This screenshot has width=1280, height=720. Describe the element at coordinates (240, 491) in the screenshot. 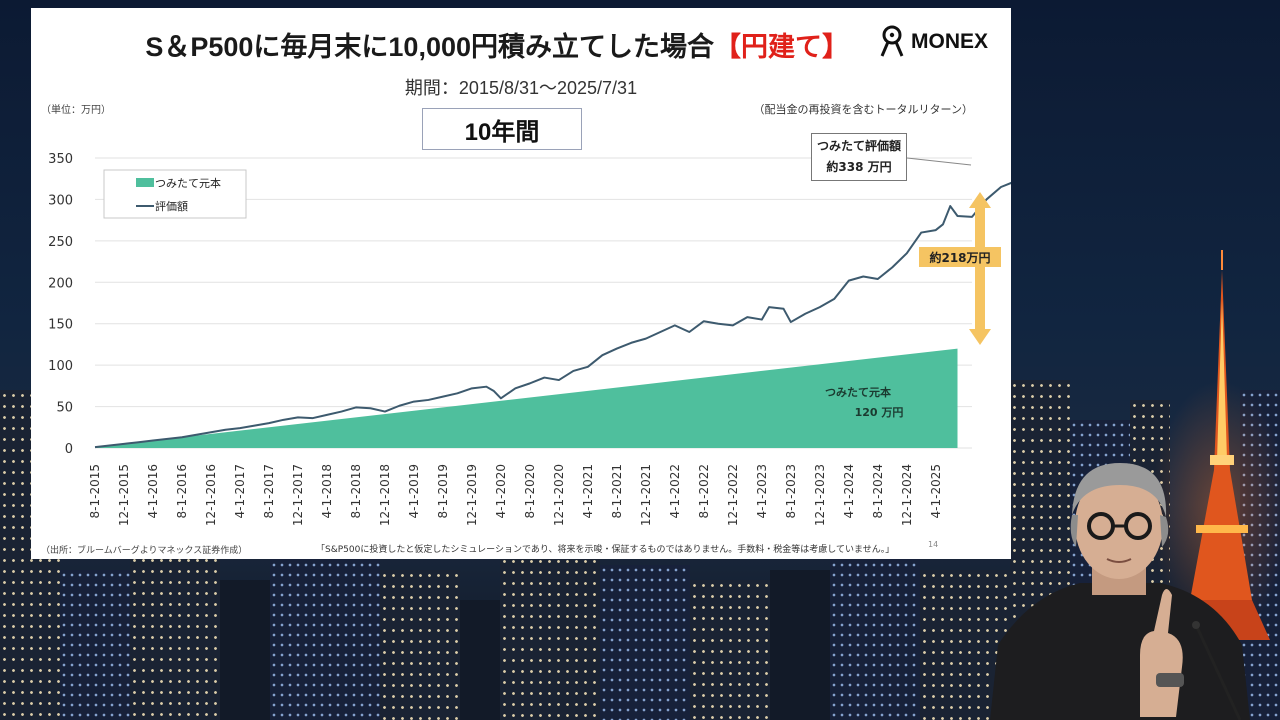

I see `x-tick-label: 4-1-2017` at that location.